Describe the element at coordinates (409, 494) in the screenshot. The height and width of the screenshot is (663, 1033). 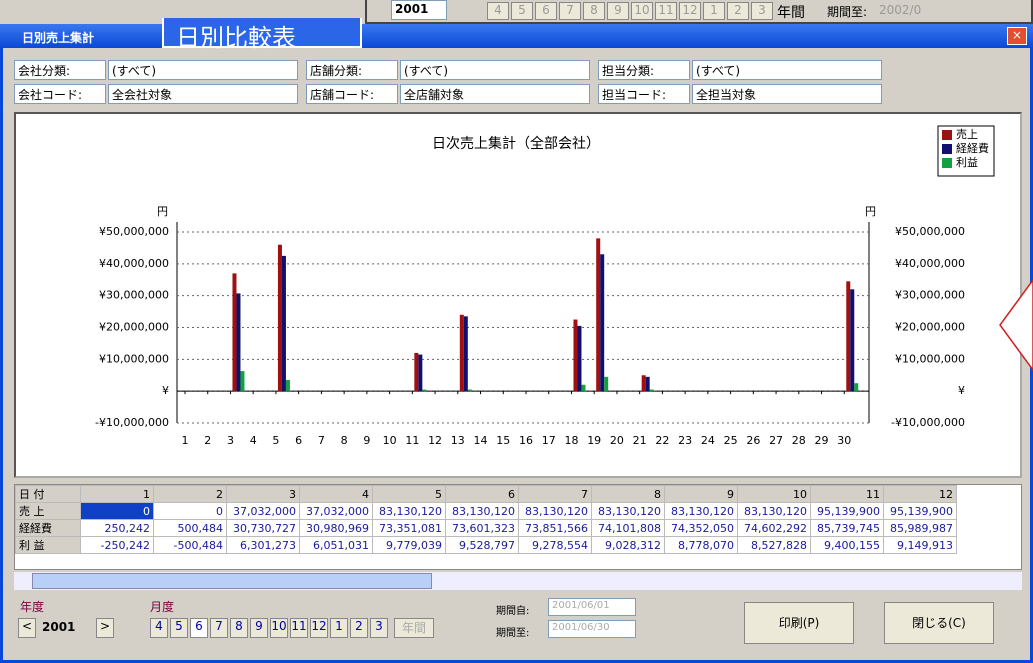
I see `header-cell: 5` at that location.